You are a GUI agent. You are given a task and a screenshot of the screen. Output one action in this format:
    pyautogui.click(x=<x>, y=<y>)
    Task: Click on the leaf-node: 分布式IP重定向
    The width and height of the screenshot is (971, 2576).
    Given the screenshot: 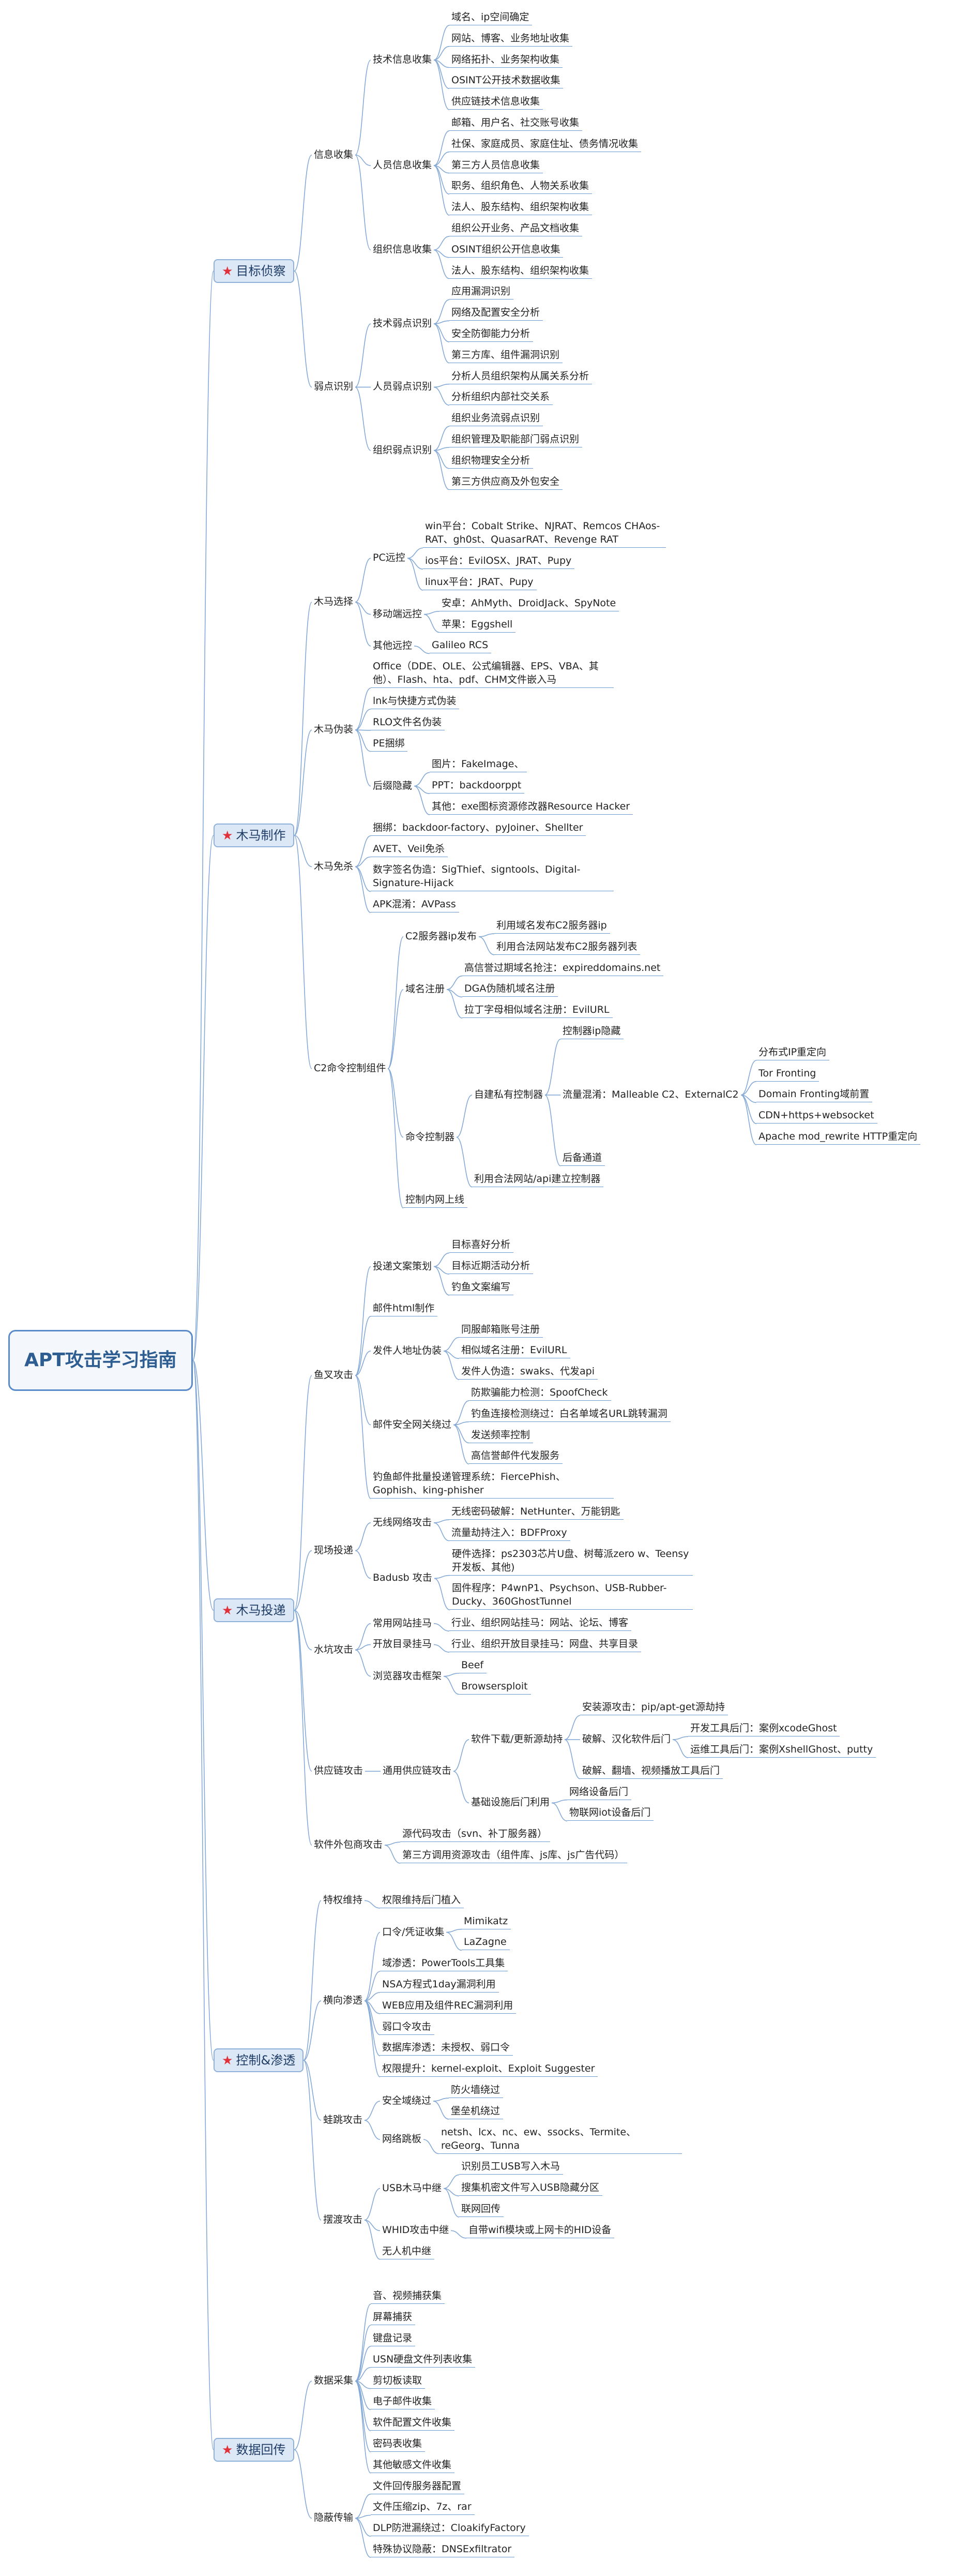 What is the action you would take?
    pyautogui.click(x=793, y=1052)
    